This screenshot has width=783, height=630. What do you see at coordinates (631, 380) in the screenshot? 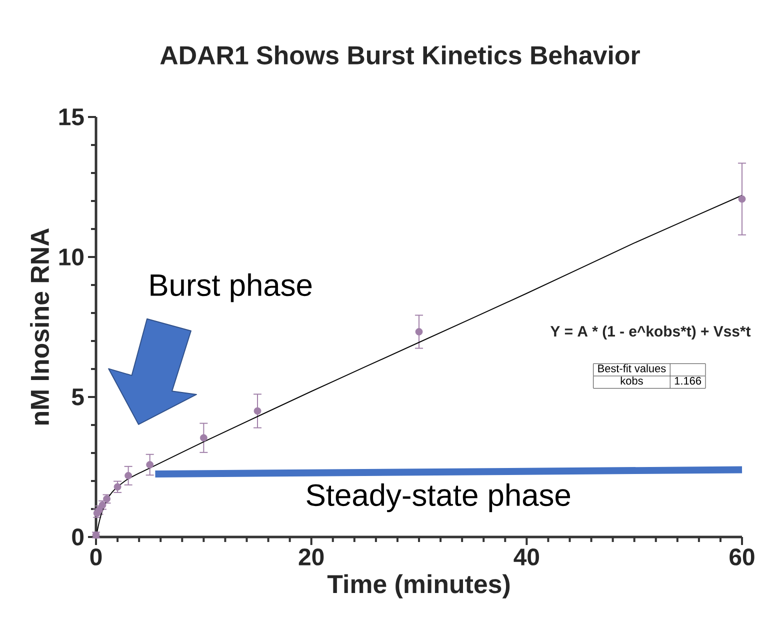
I see `annotation: kobs` at bounding box center [631, 380].